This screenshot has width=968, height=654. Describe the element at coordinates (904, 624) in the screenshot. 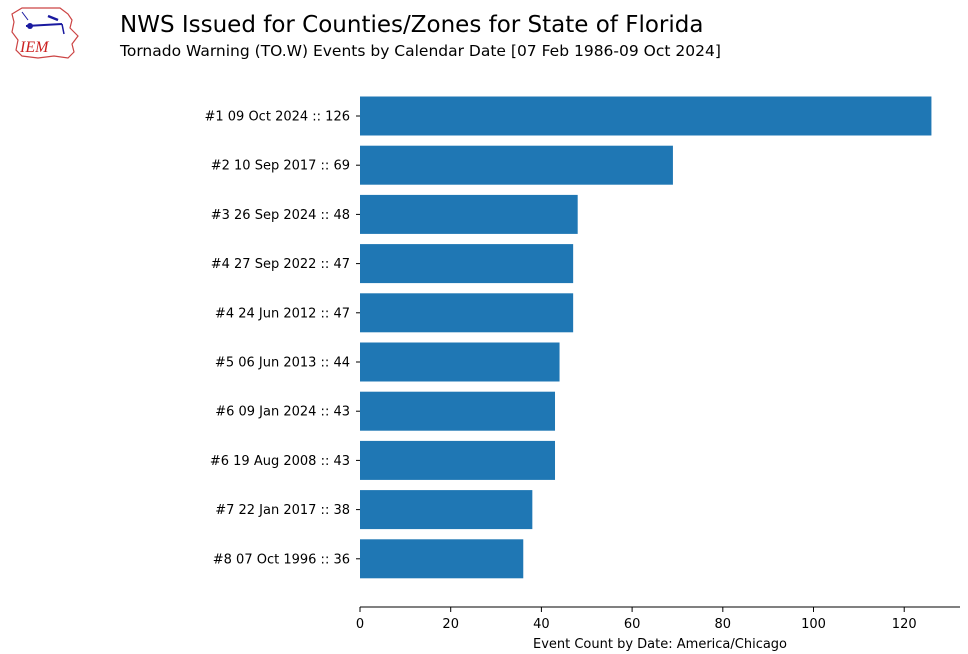

I see `x-tick-label: 120` at that location.